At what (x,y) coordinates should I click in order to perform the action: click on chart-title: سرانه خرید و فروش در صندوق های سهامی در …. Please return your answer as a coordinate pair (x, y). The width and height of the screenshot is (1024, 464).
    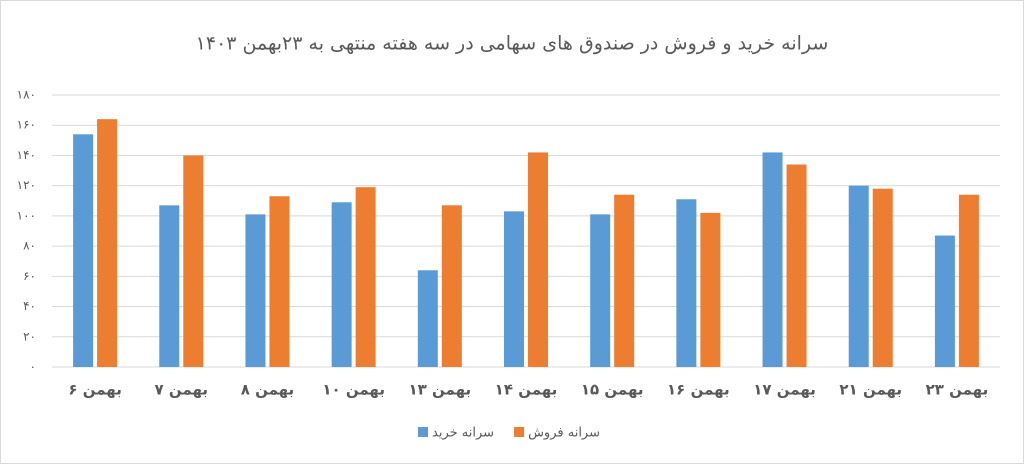
    Looking at the image, I should click on (512, 44).